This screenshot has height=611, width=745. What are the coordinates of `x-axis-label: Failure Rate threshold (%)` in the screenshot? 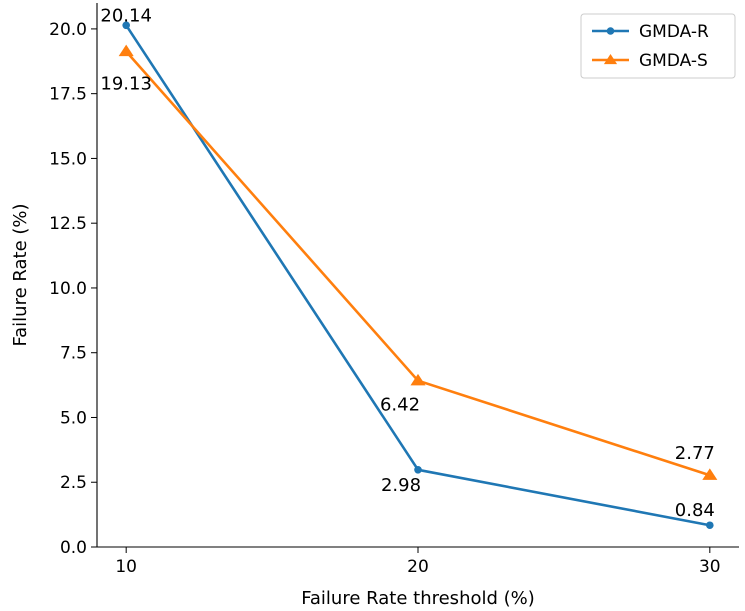 It's located at (418, 598).